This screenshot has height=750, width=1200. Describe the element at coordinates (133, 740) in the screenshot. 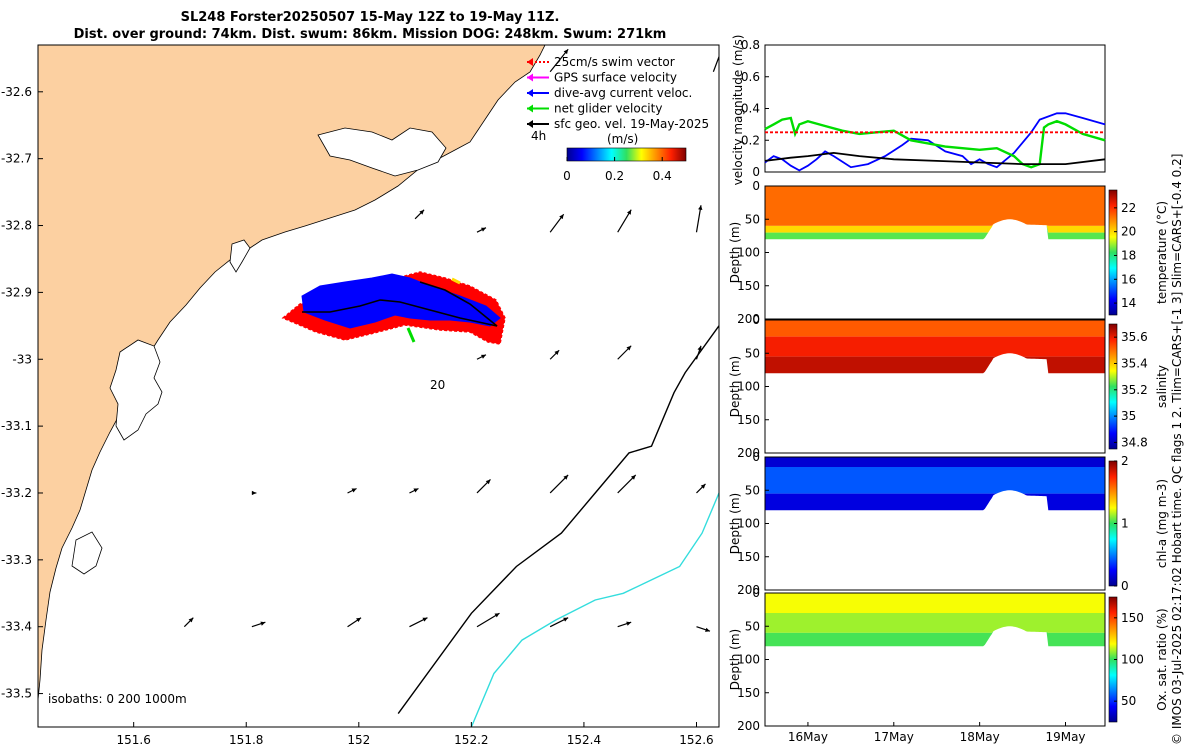

I see `map-x-tick-label: 151.6` at that location.